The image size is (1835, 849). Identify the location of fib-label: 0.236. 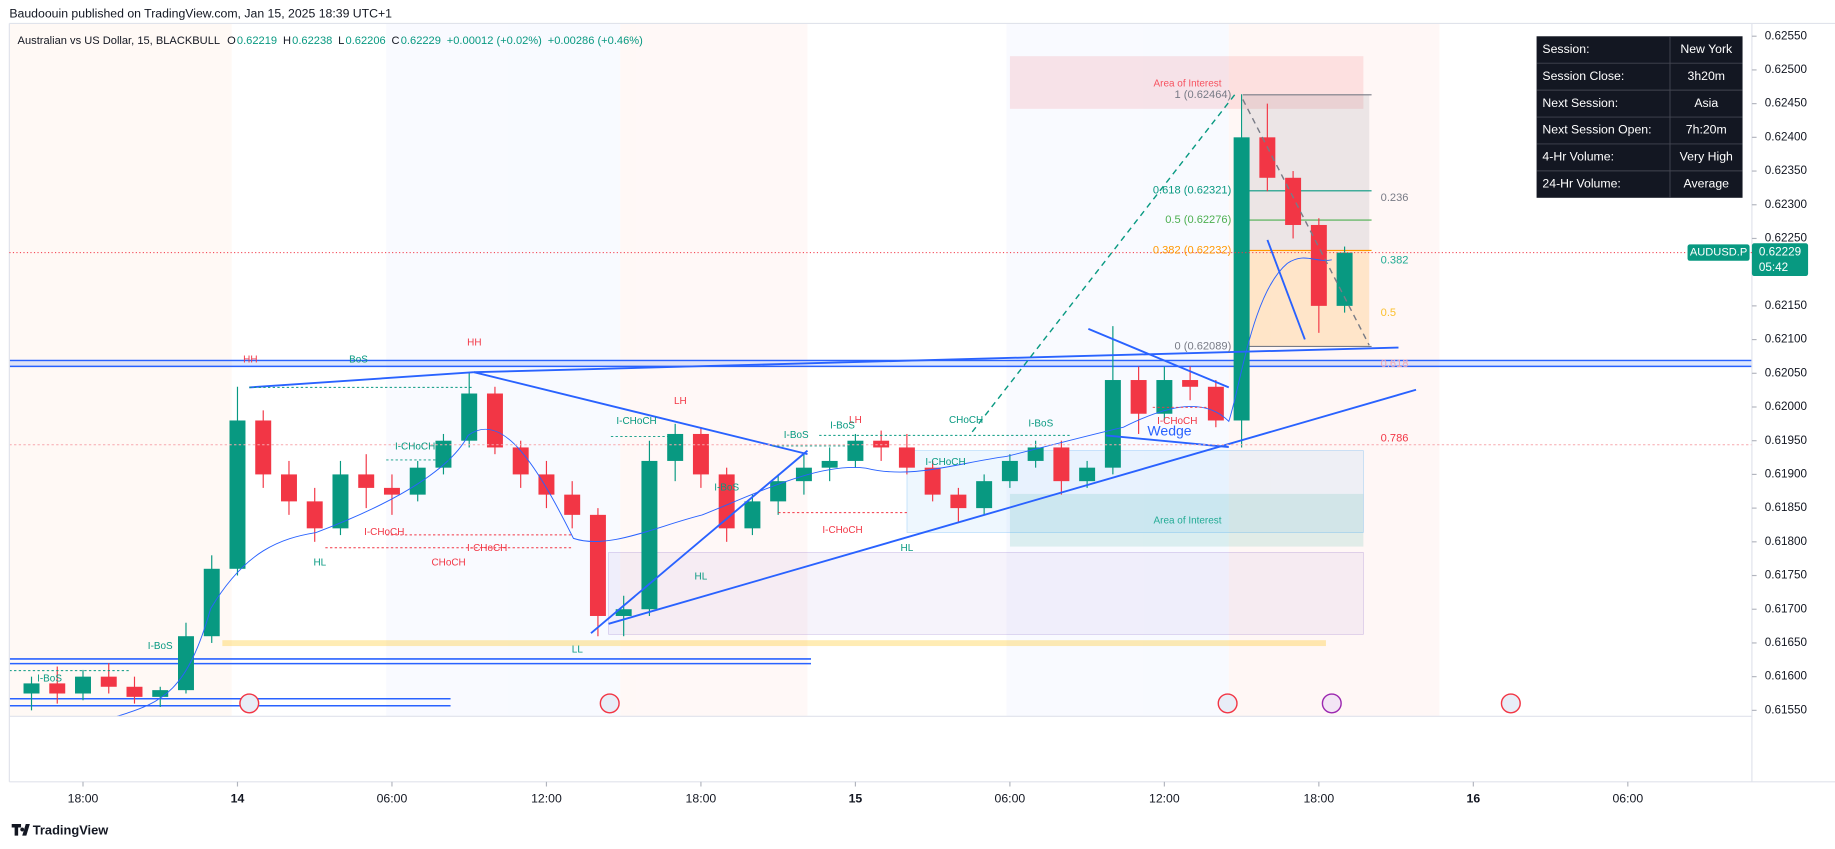
(1395, 198).